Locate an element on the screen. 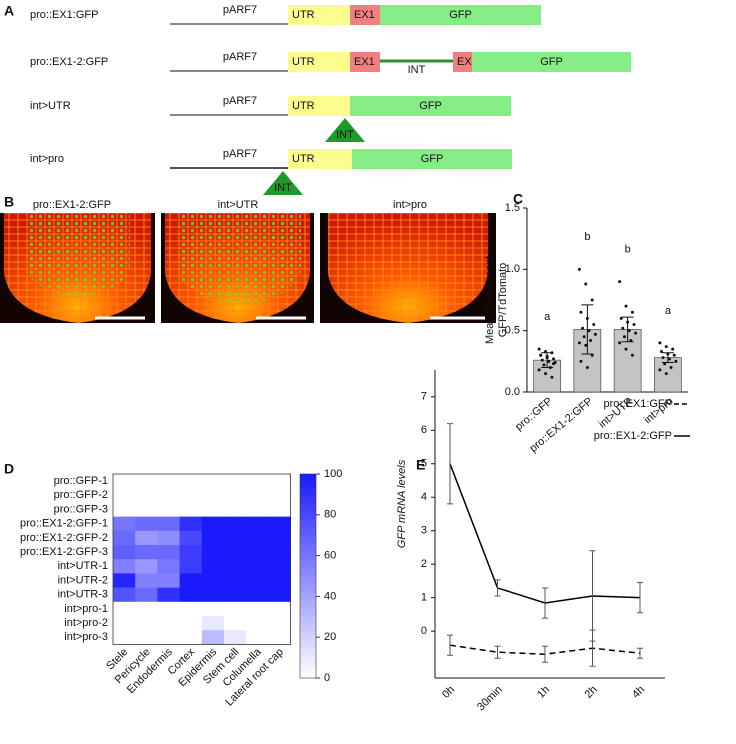  y-axis-label: Mean Fluorescent is located at coordinates (490, 300).